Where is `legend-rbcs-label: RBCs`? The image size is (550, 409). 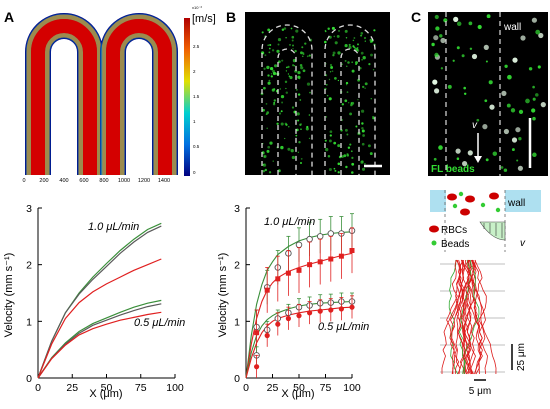 legend-rbcs-label: RBCs is located at coordinates (454, 230).